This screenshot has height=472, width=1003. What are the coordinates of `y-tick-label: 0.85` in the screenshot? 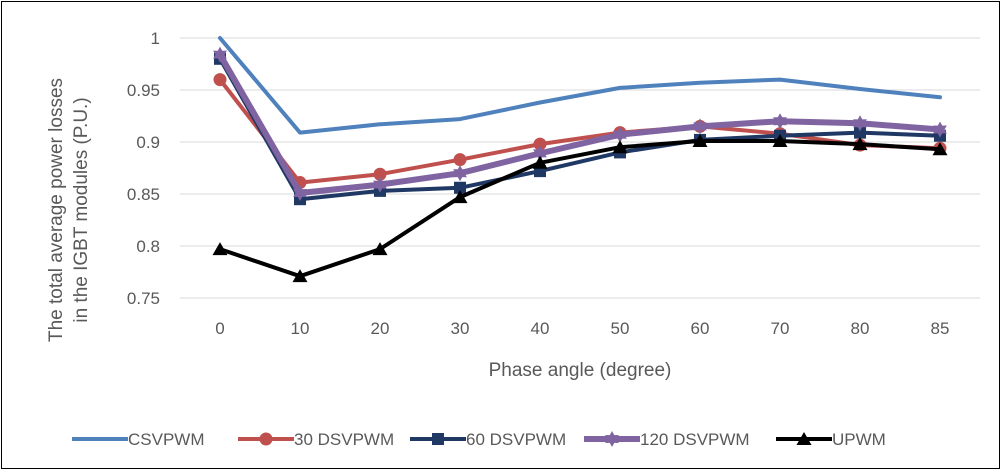 It's located at (143, 194).